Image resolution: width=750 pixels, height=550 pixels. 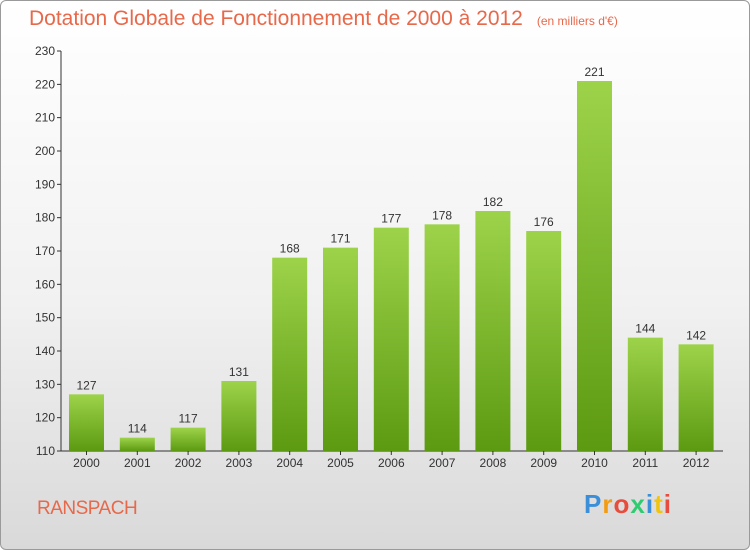 What do you see at coordinates (543, 463) in the screenshot?
I see `x-tick-label: 2009` at bounding box center [543, 463].